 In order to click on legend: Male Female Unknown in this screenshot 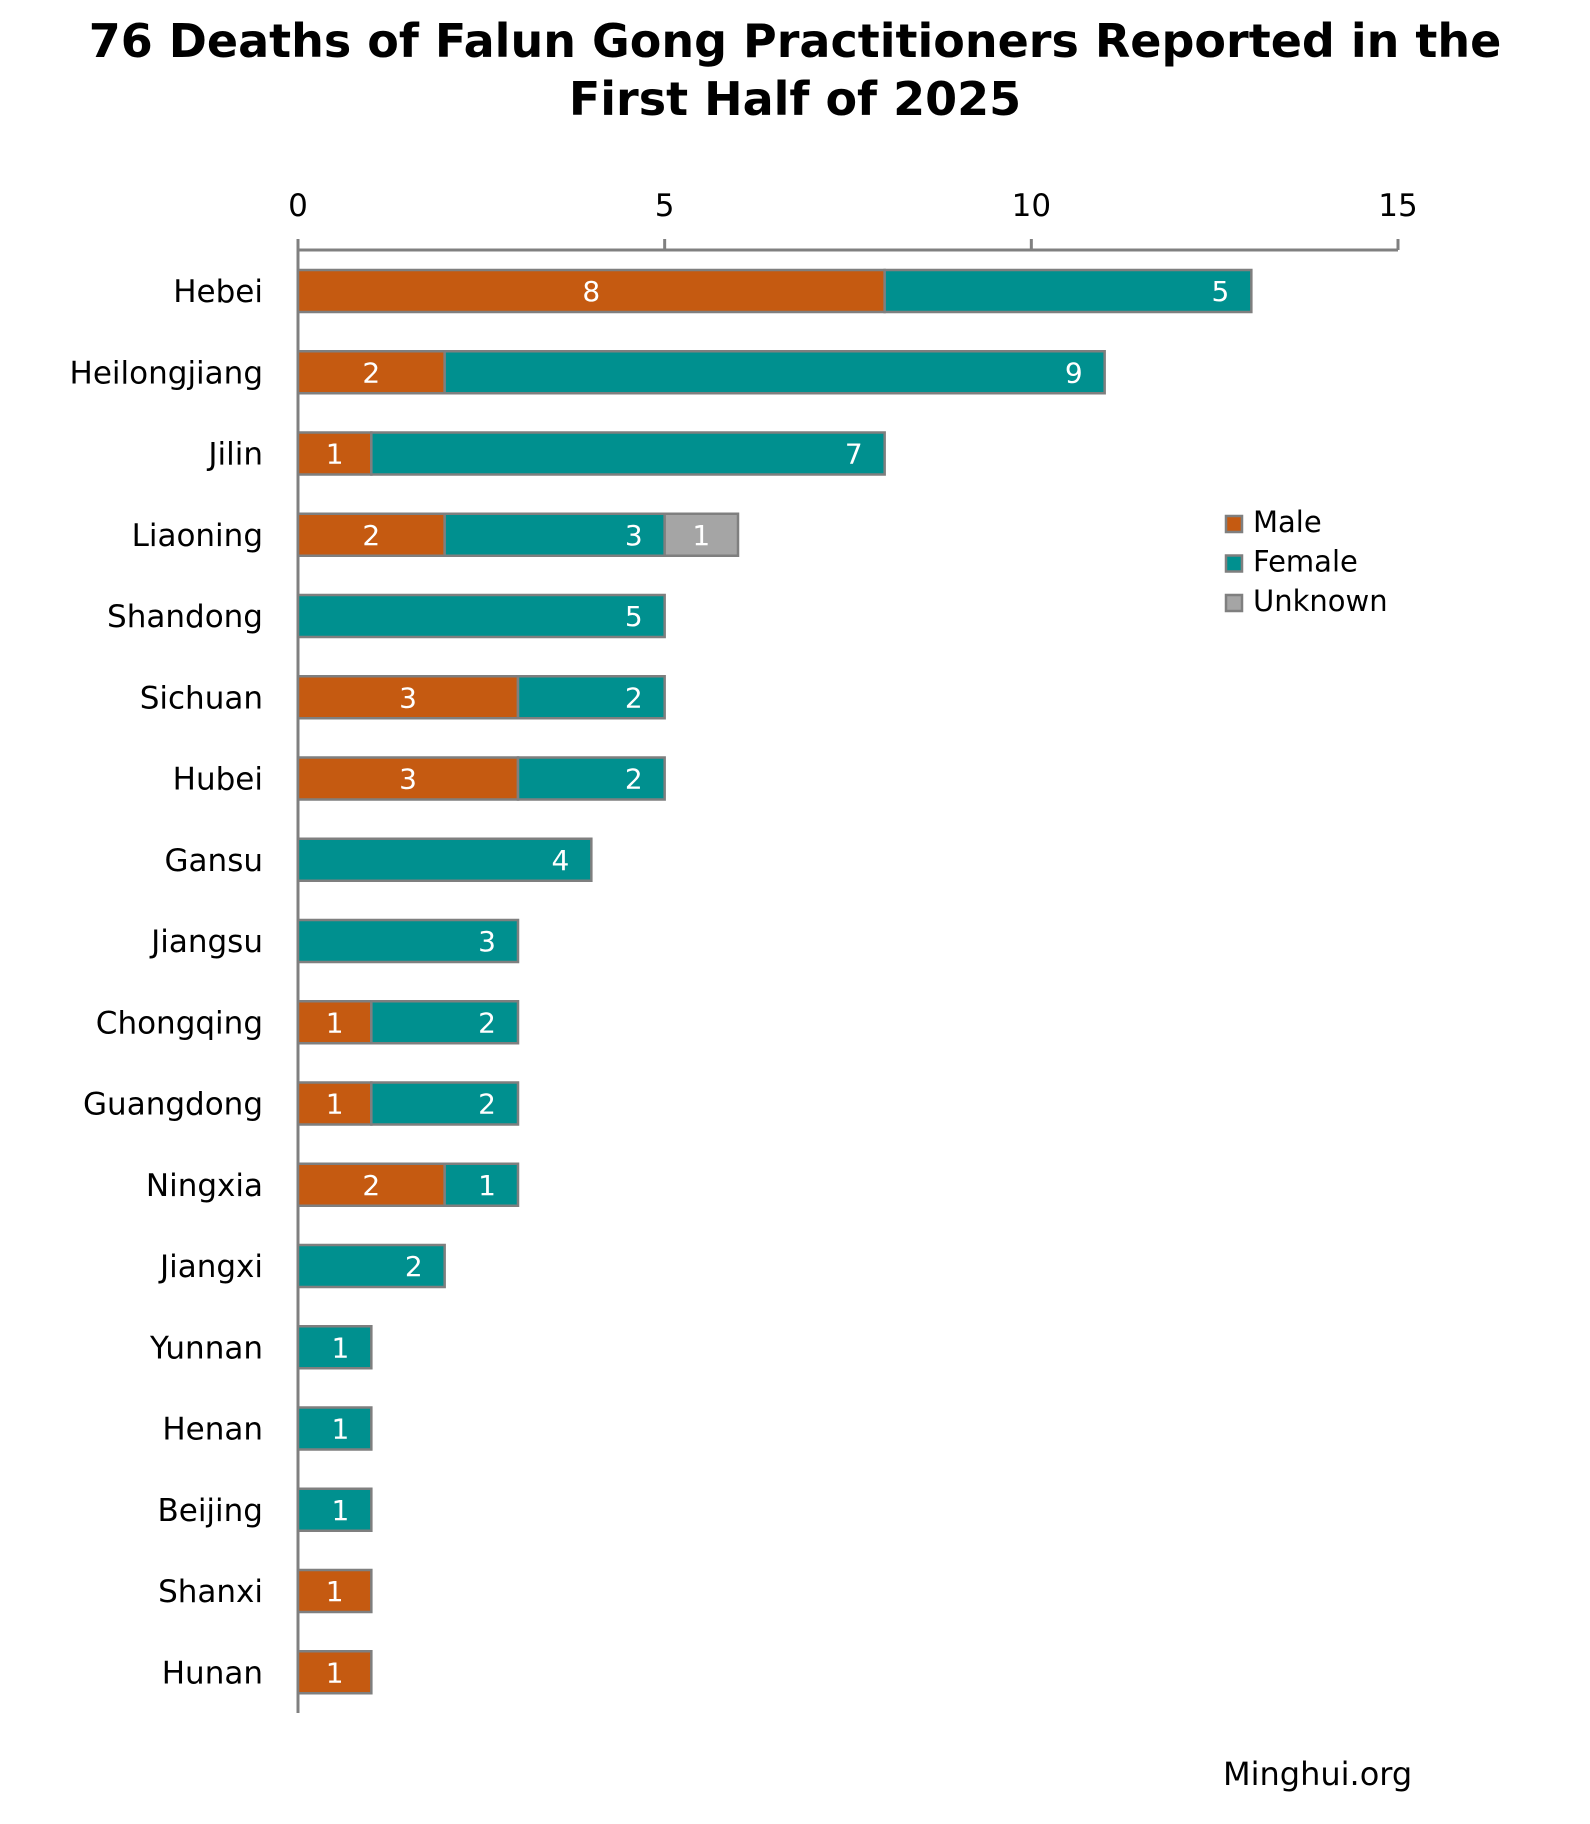, I will do `click(1306, 561)`.